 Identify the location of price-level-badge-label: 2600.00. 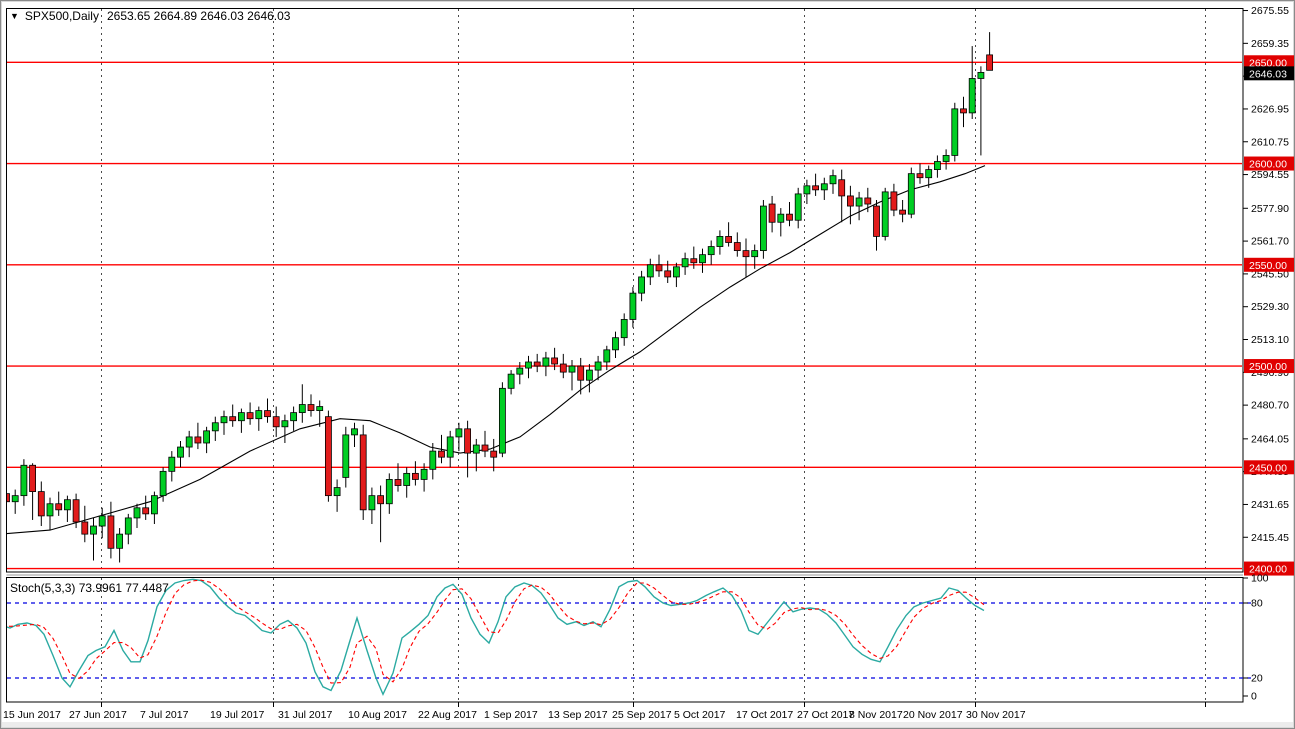
(1268, 165).